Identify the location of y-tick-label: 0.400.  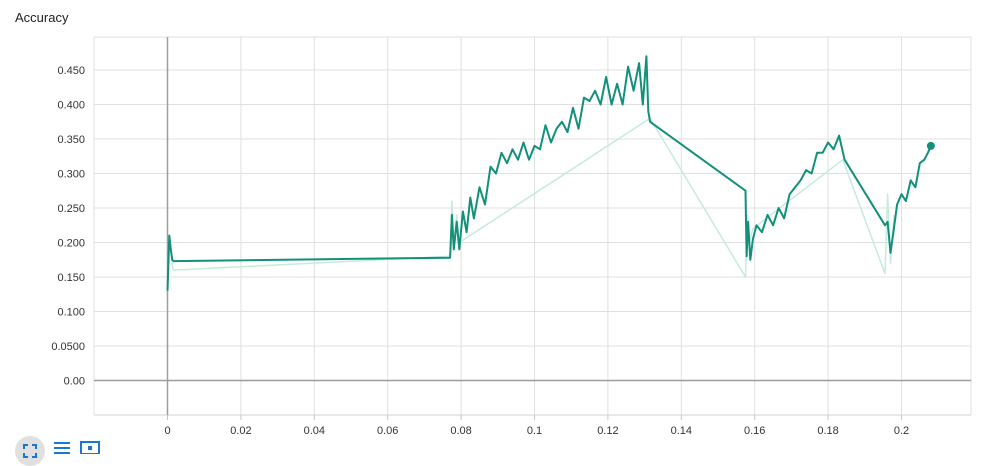
(71, 106).